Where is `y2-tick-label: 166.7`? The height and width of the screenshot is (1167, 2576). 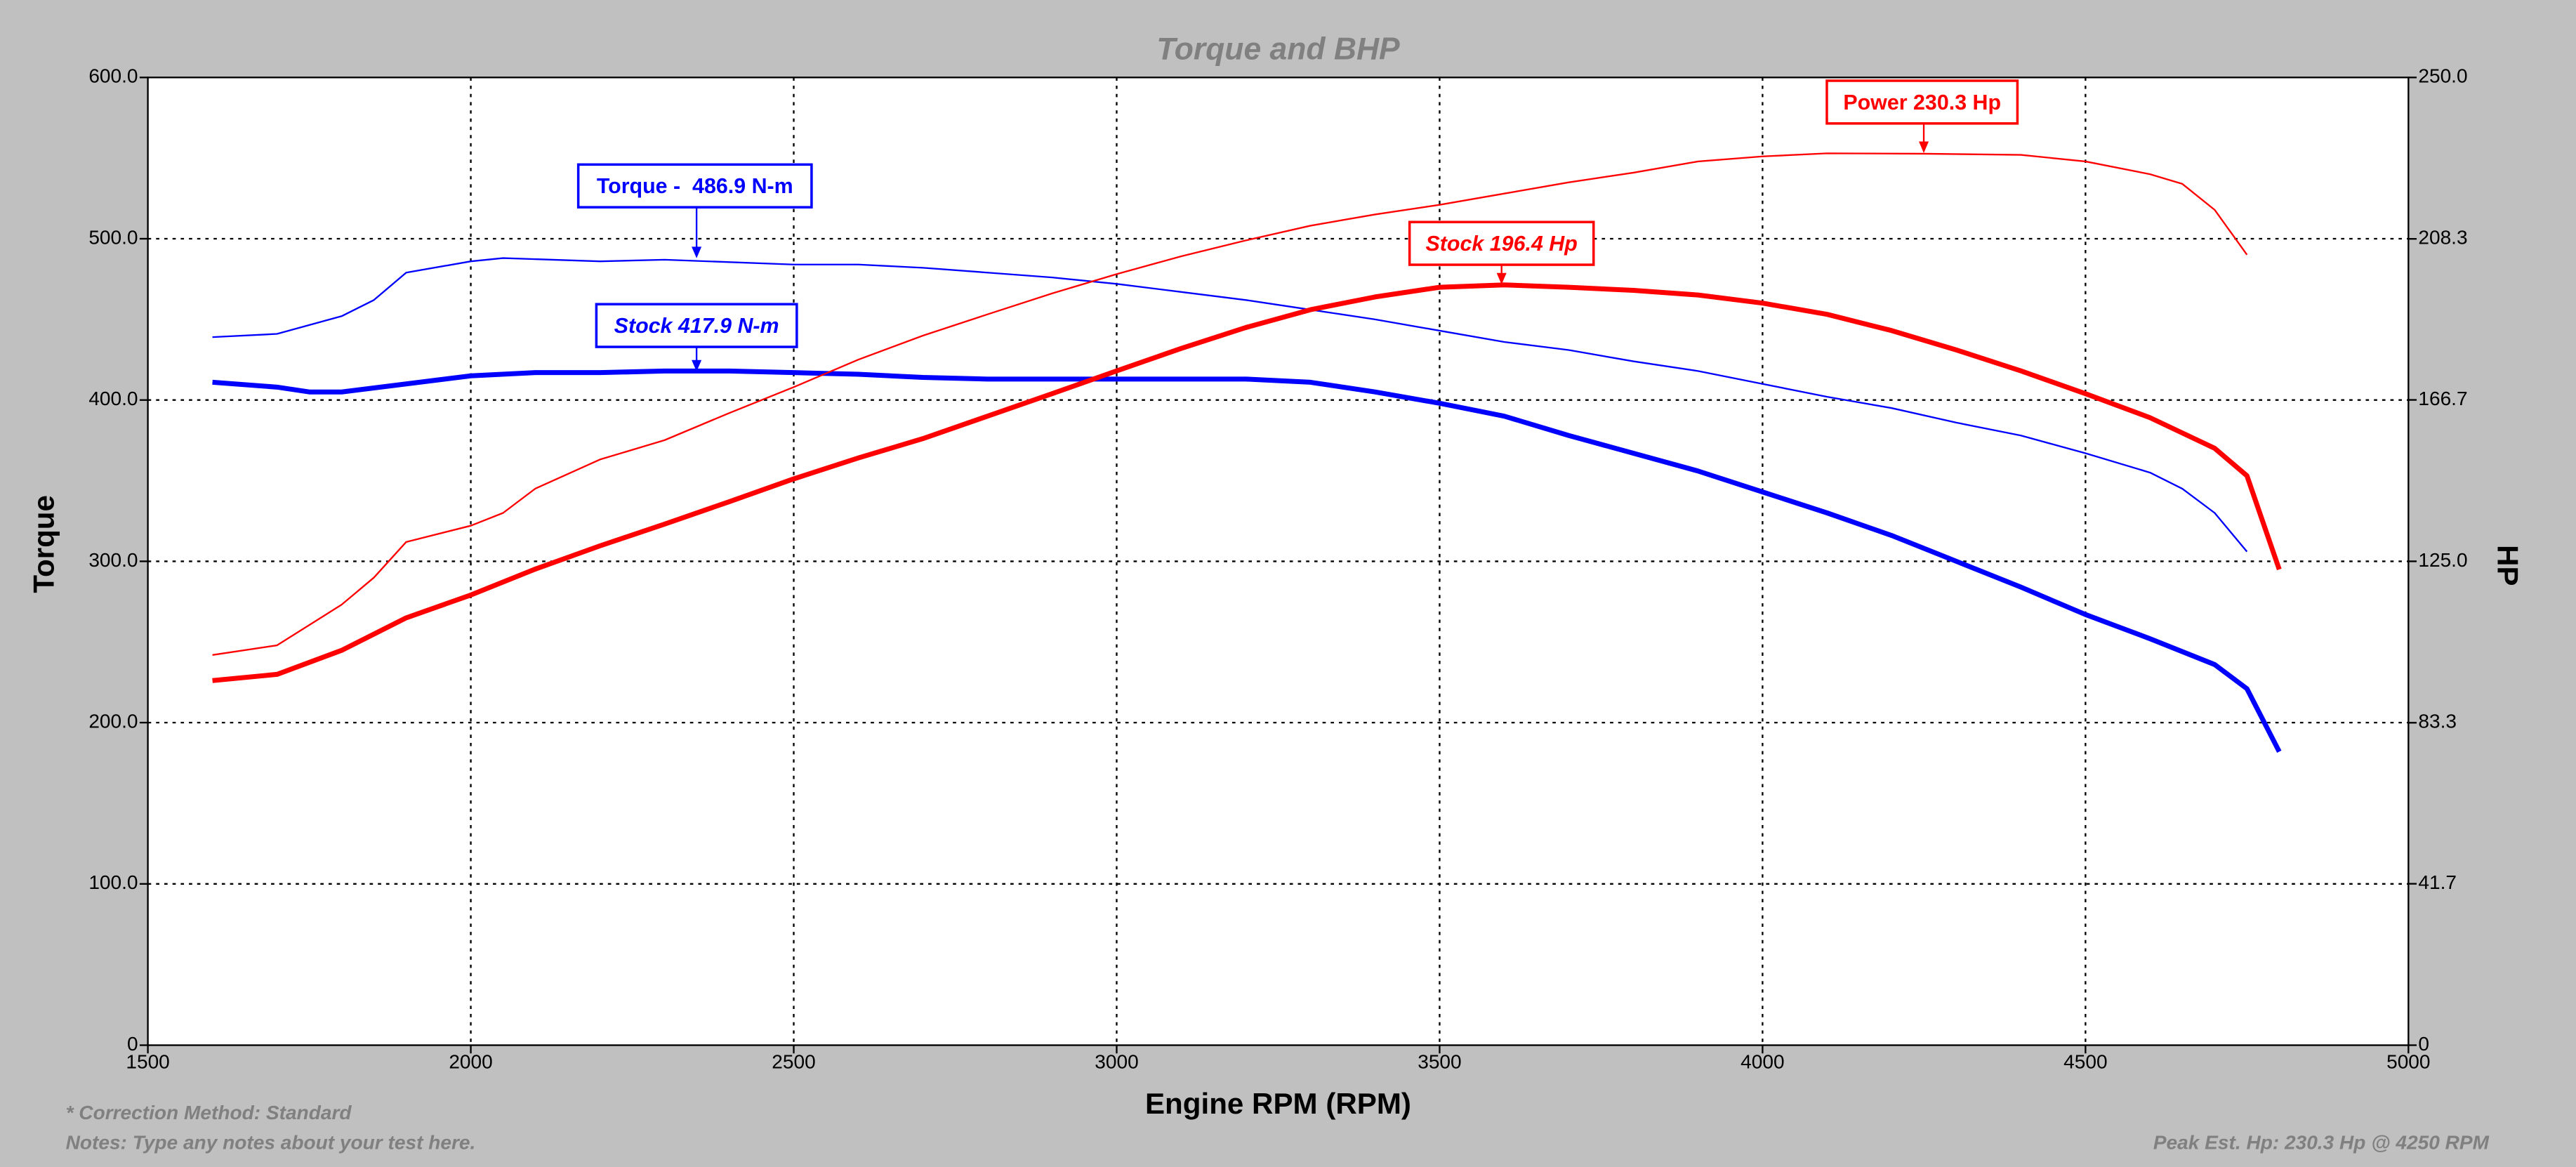
y2-tick-label: 166.7 is located at coordinates (2442, 398).